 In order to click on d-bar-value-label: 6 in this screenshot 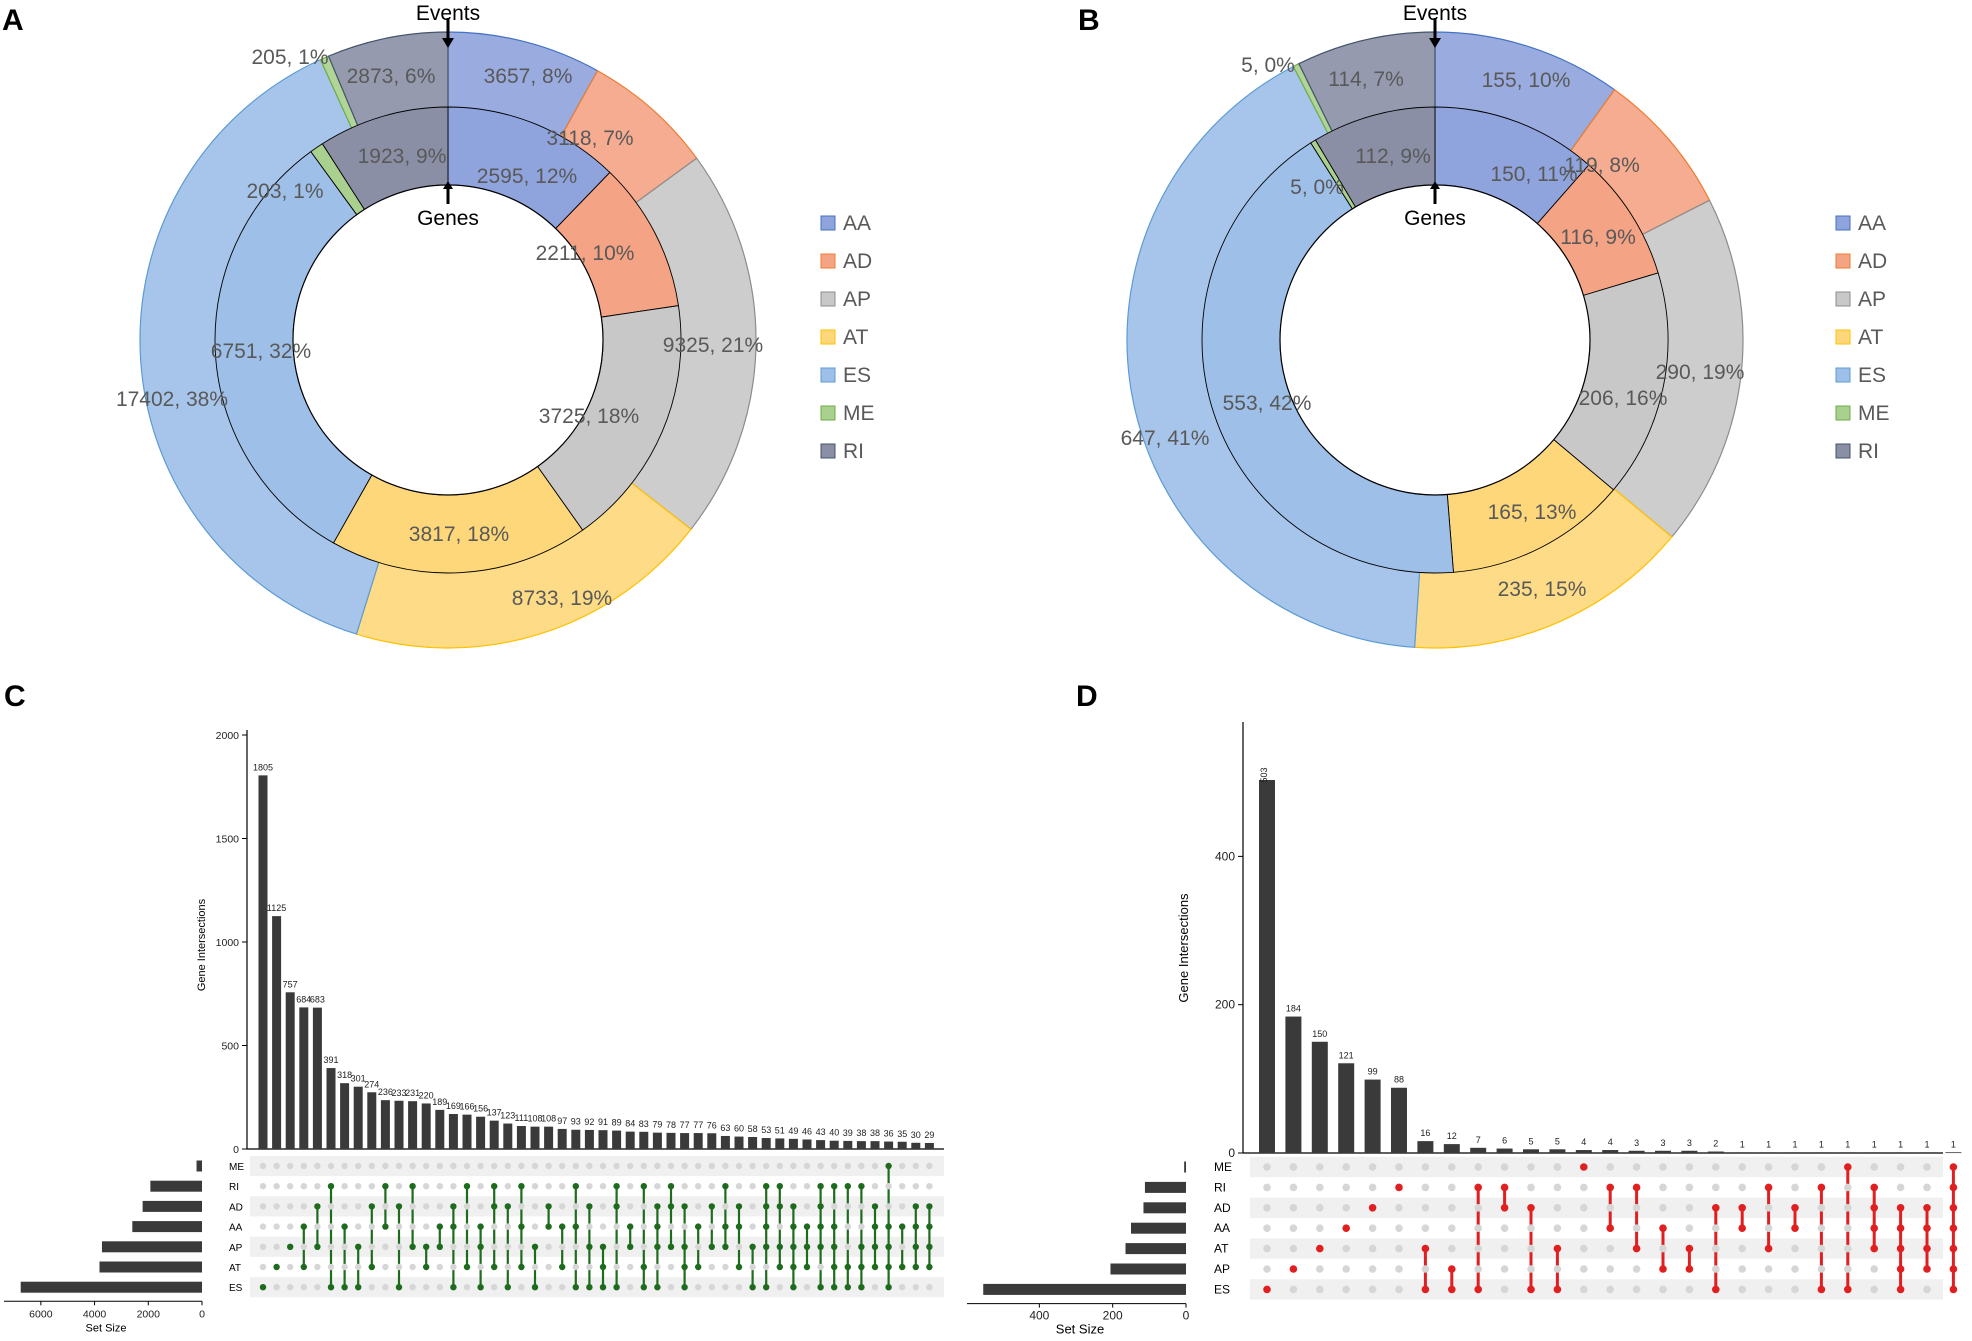, I will do `click(1504, 1141)`.